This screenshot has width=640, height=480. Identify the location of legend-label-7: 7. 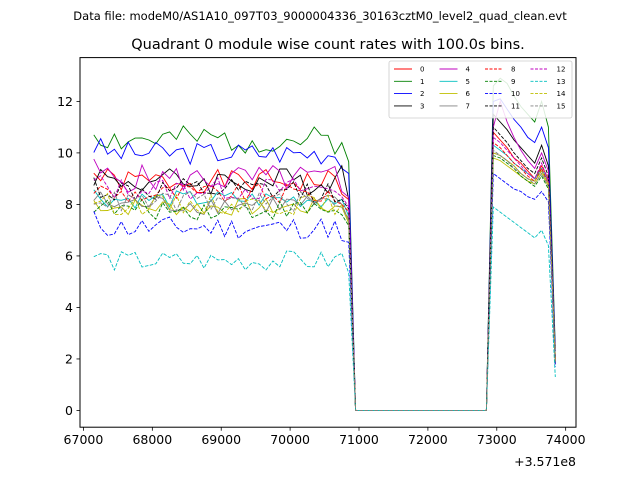
(468, 106).